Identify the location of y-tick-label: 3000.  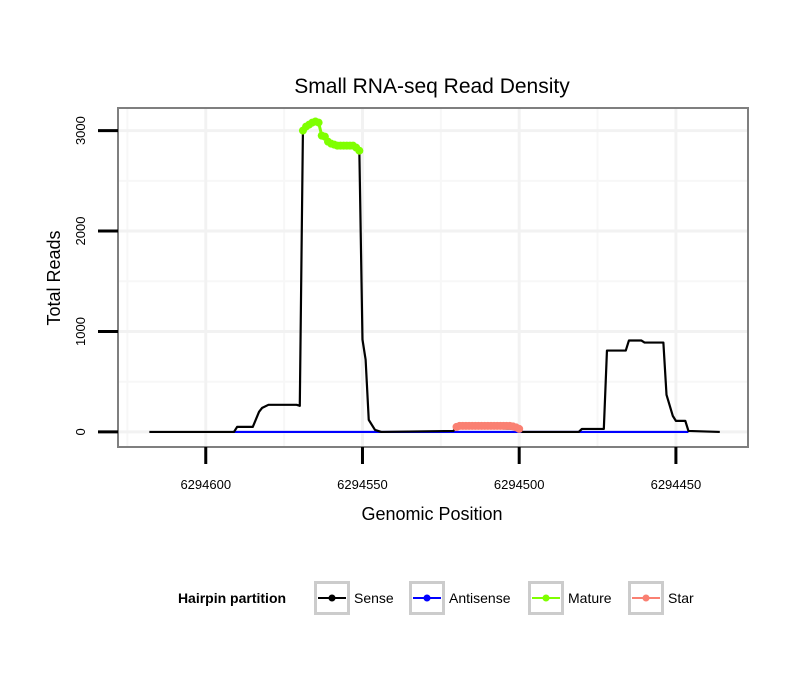
(80, 130).